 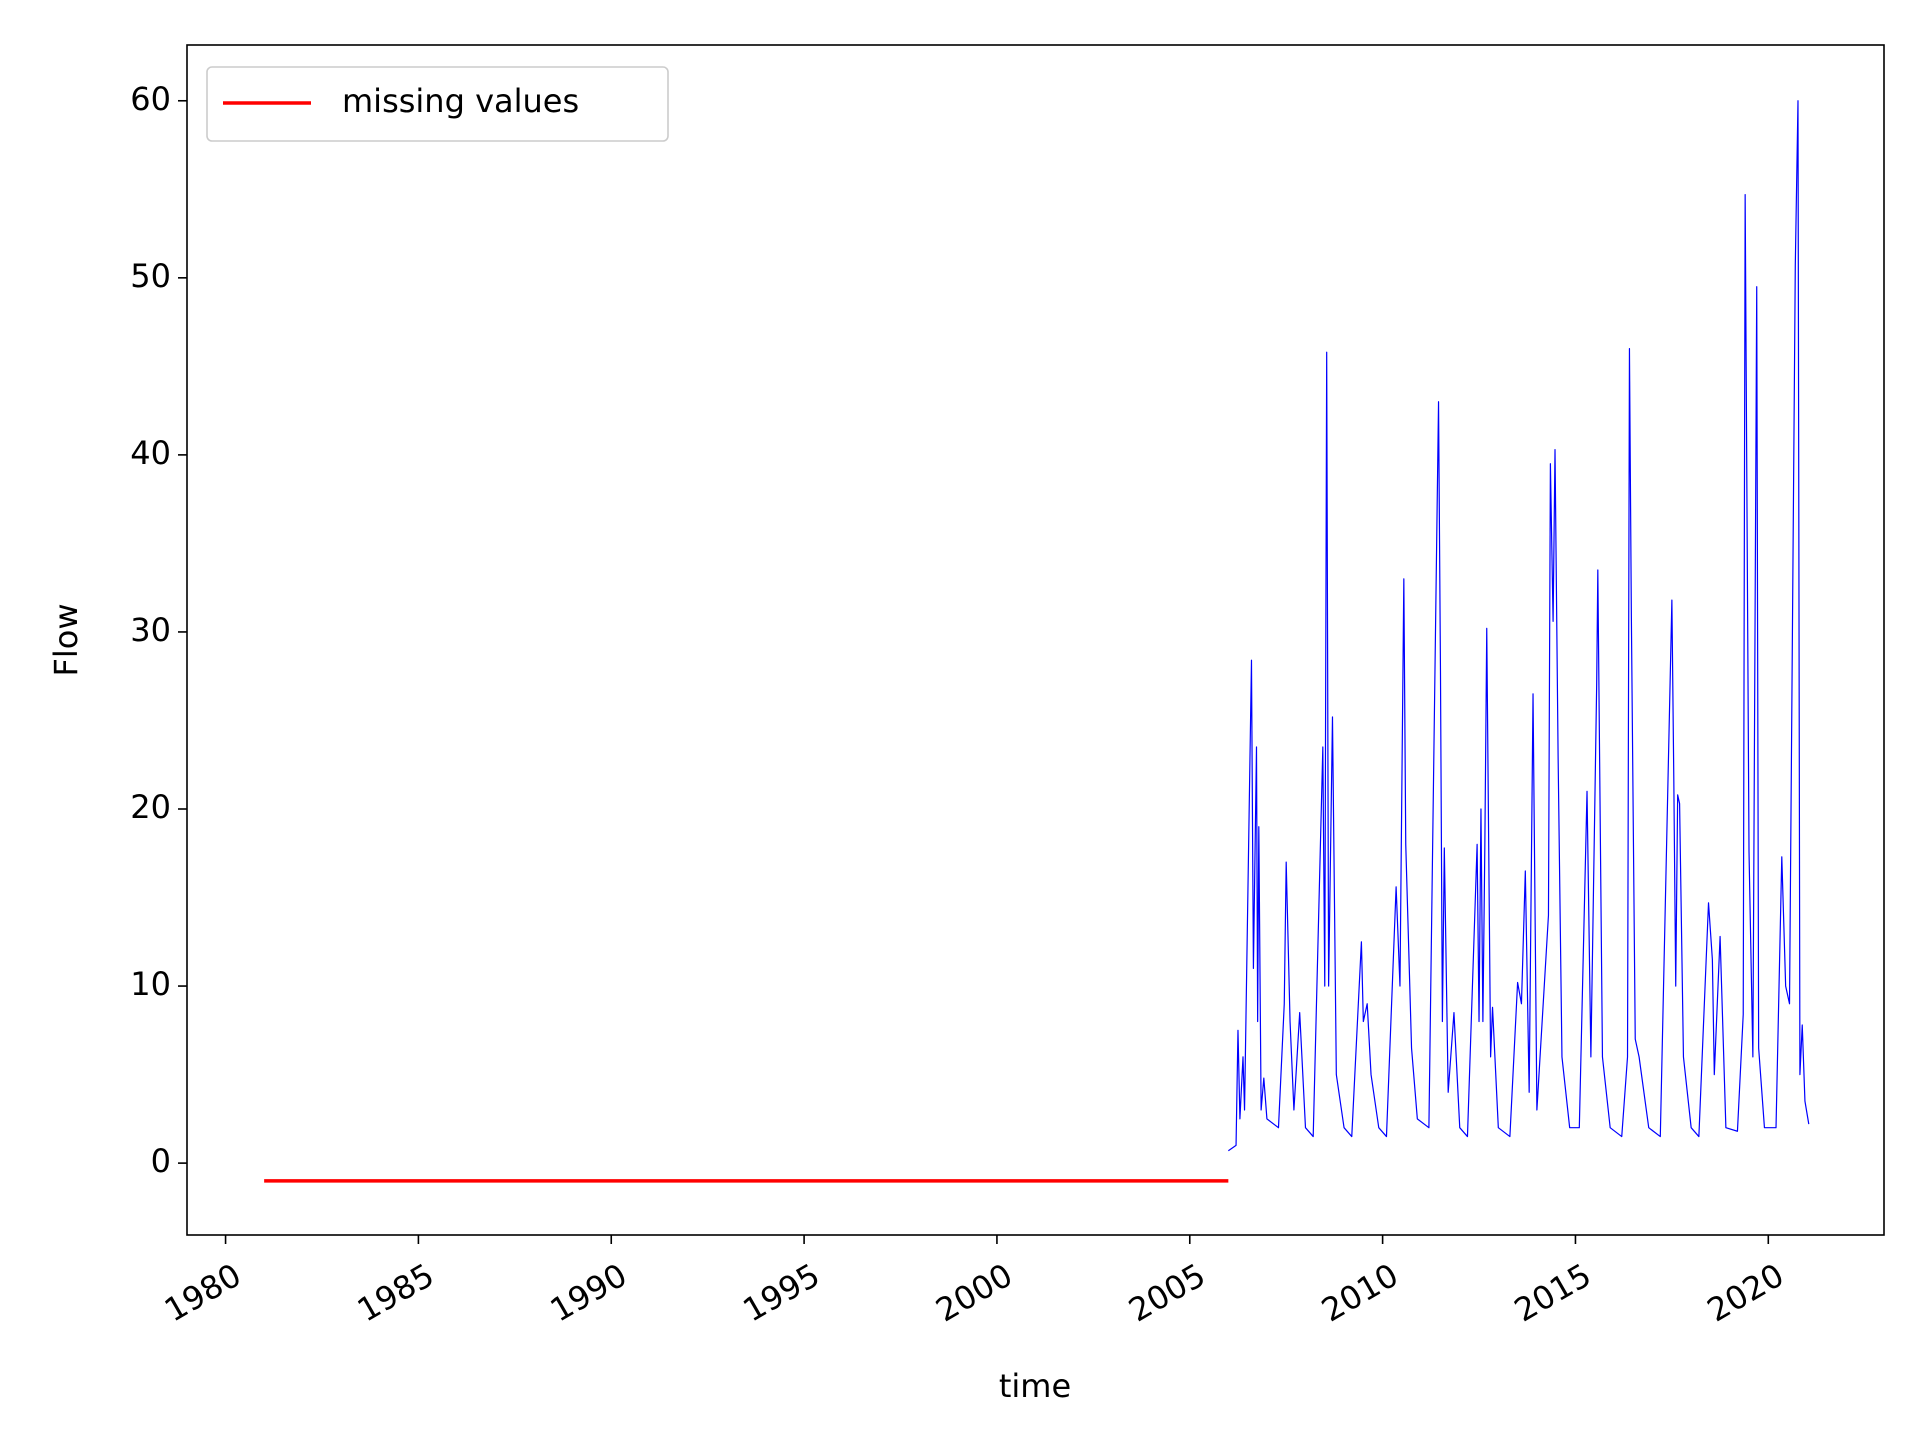 I want to click on y-tick-label: 40, so click(x=150, y=453).